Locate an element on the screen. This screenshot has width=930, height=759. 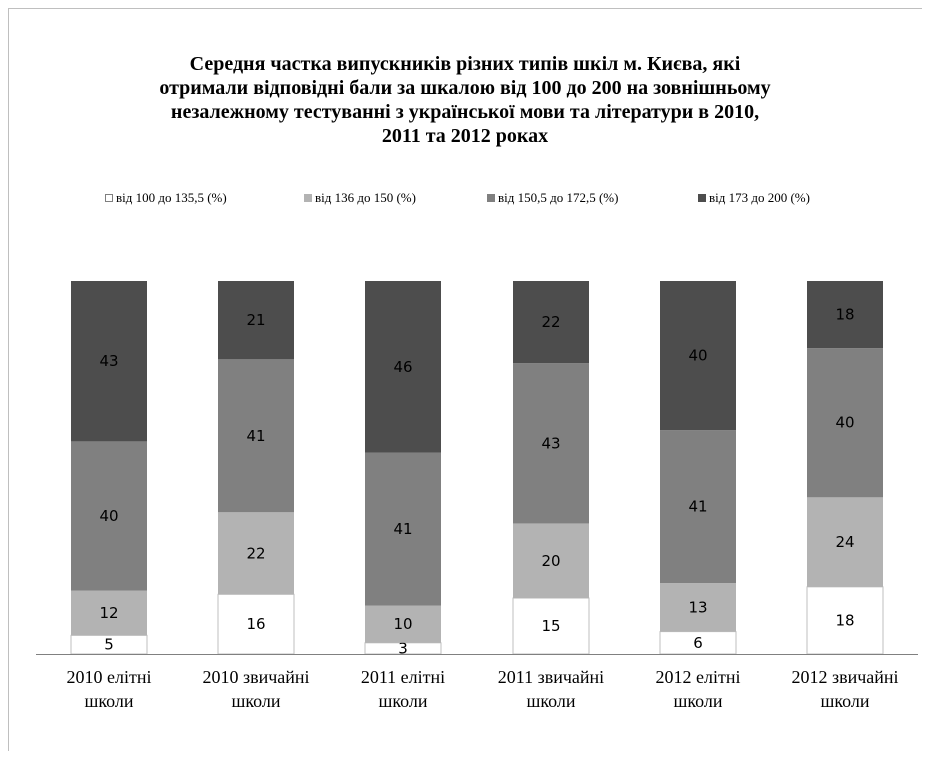
legend-label: від 173 до 200 (%) is located at coordinates (759, 197).